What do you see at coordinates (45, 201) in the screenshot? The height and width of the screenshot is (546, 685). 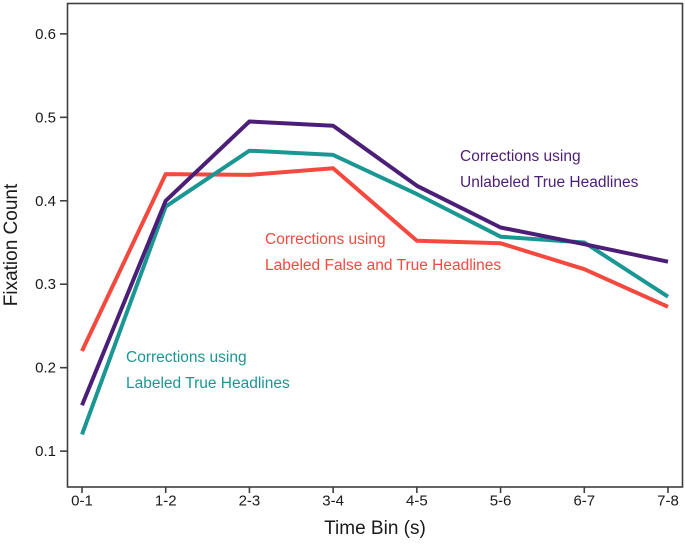 I see `y-tick-label: 0.4` at bounding box center [45, 201].